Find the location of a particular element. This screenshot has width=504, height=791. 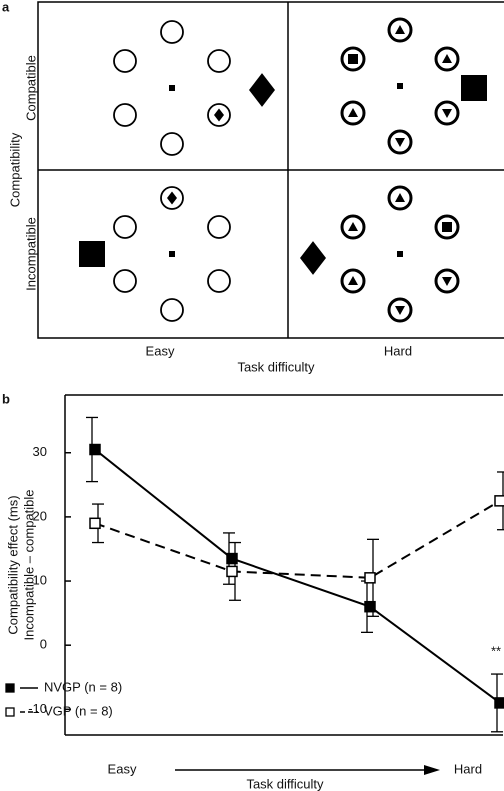

panel-label: a is located at coordinates (6, 7).